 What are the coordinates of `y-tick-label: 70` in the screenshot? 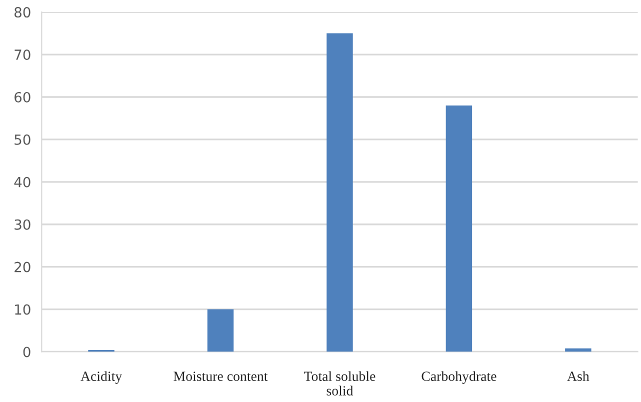 It's located at (22, 54).